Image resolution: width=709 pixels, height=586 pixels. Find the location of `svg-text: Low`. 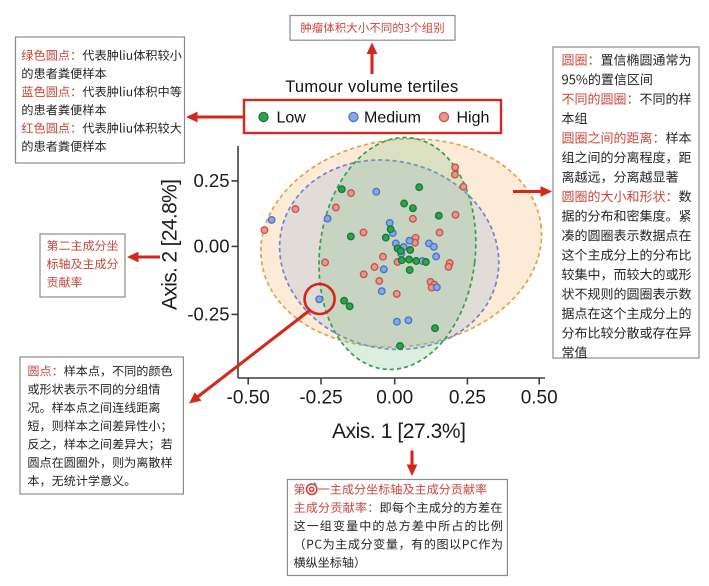

svg-text: Low is located at coordinates (292, 118).